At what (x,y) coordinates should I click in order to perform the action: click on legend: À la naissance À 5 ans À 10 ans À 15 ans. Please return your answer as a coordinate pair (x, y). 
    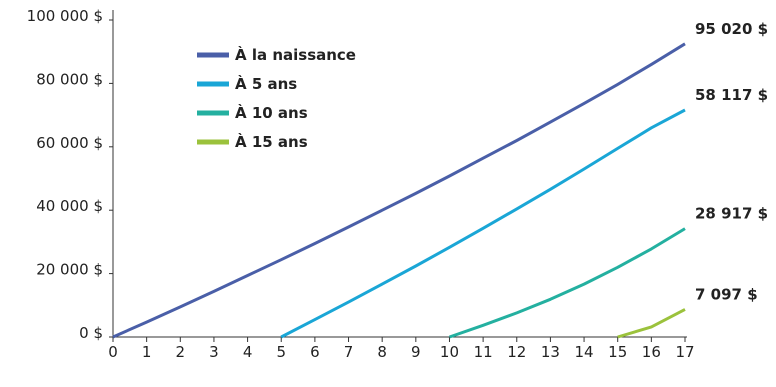
    Looking at the image, I should click on (276, 98).